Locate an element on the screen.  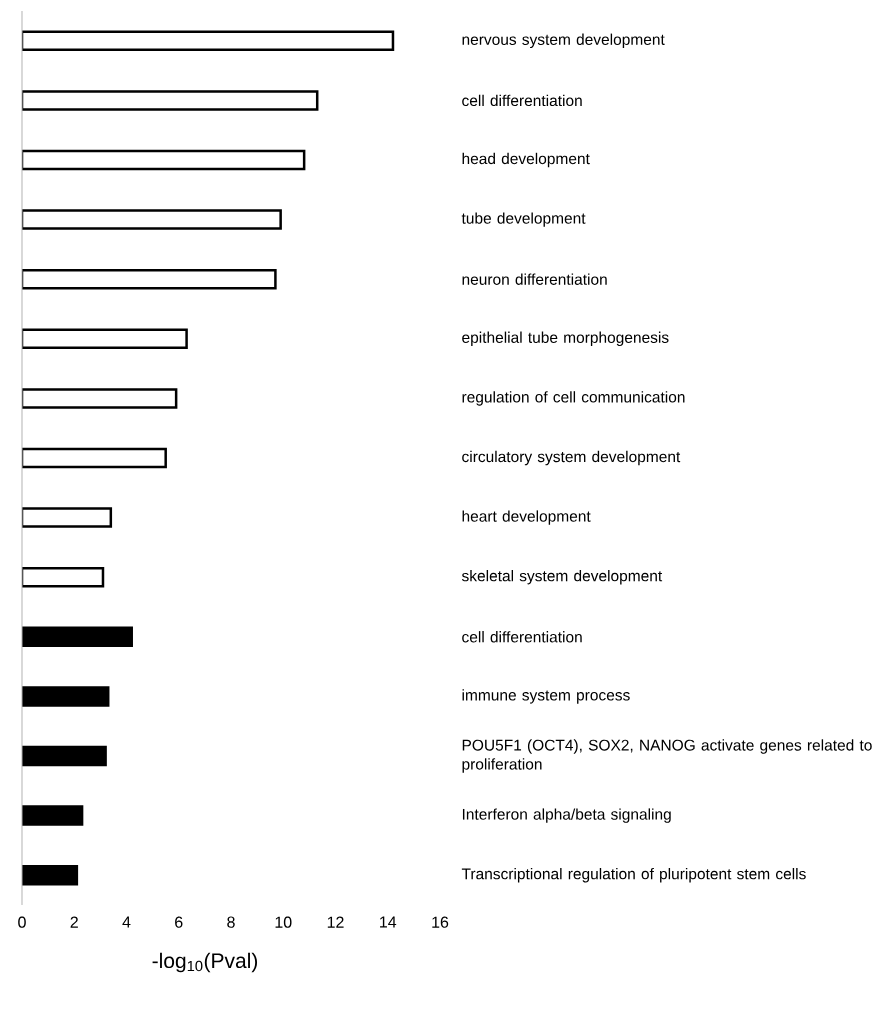
y-tick-label: neuron differentiation is located at coordinates (534, 279).